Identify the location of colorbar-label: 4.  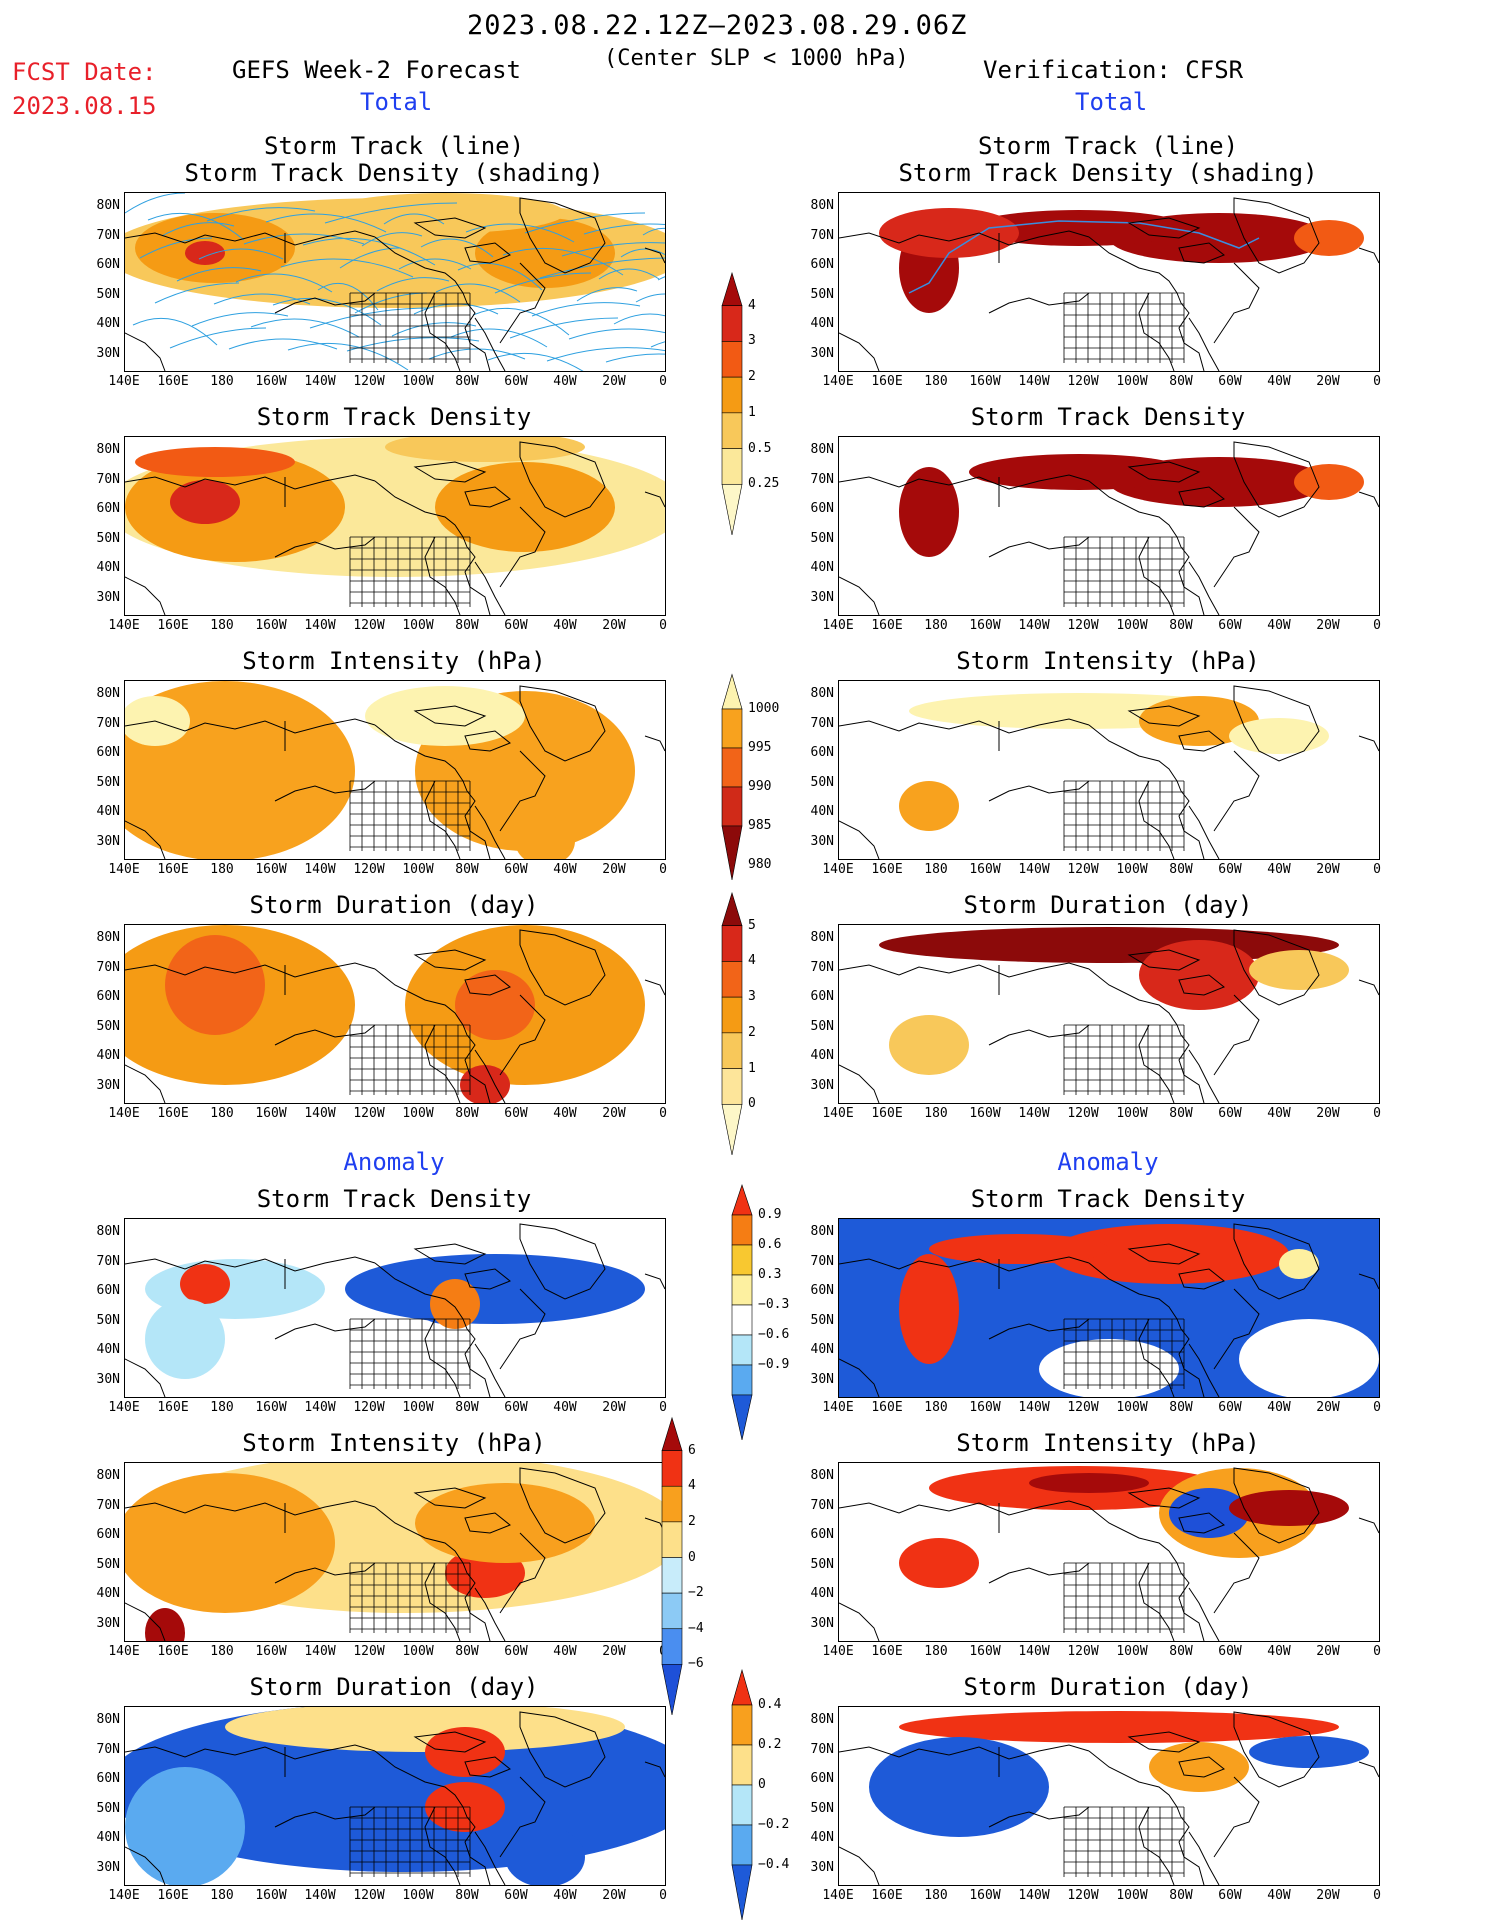
(752, 961).